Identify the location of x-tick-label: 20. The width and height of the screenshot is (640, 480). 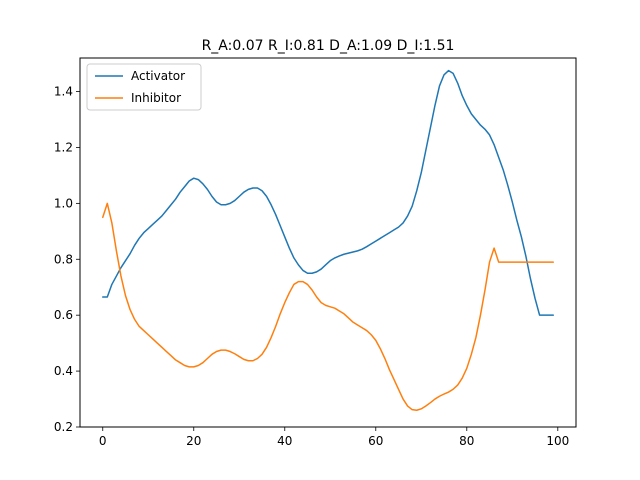
(193, 441).